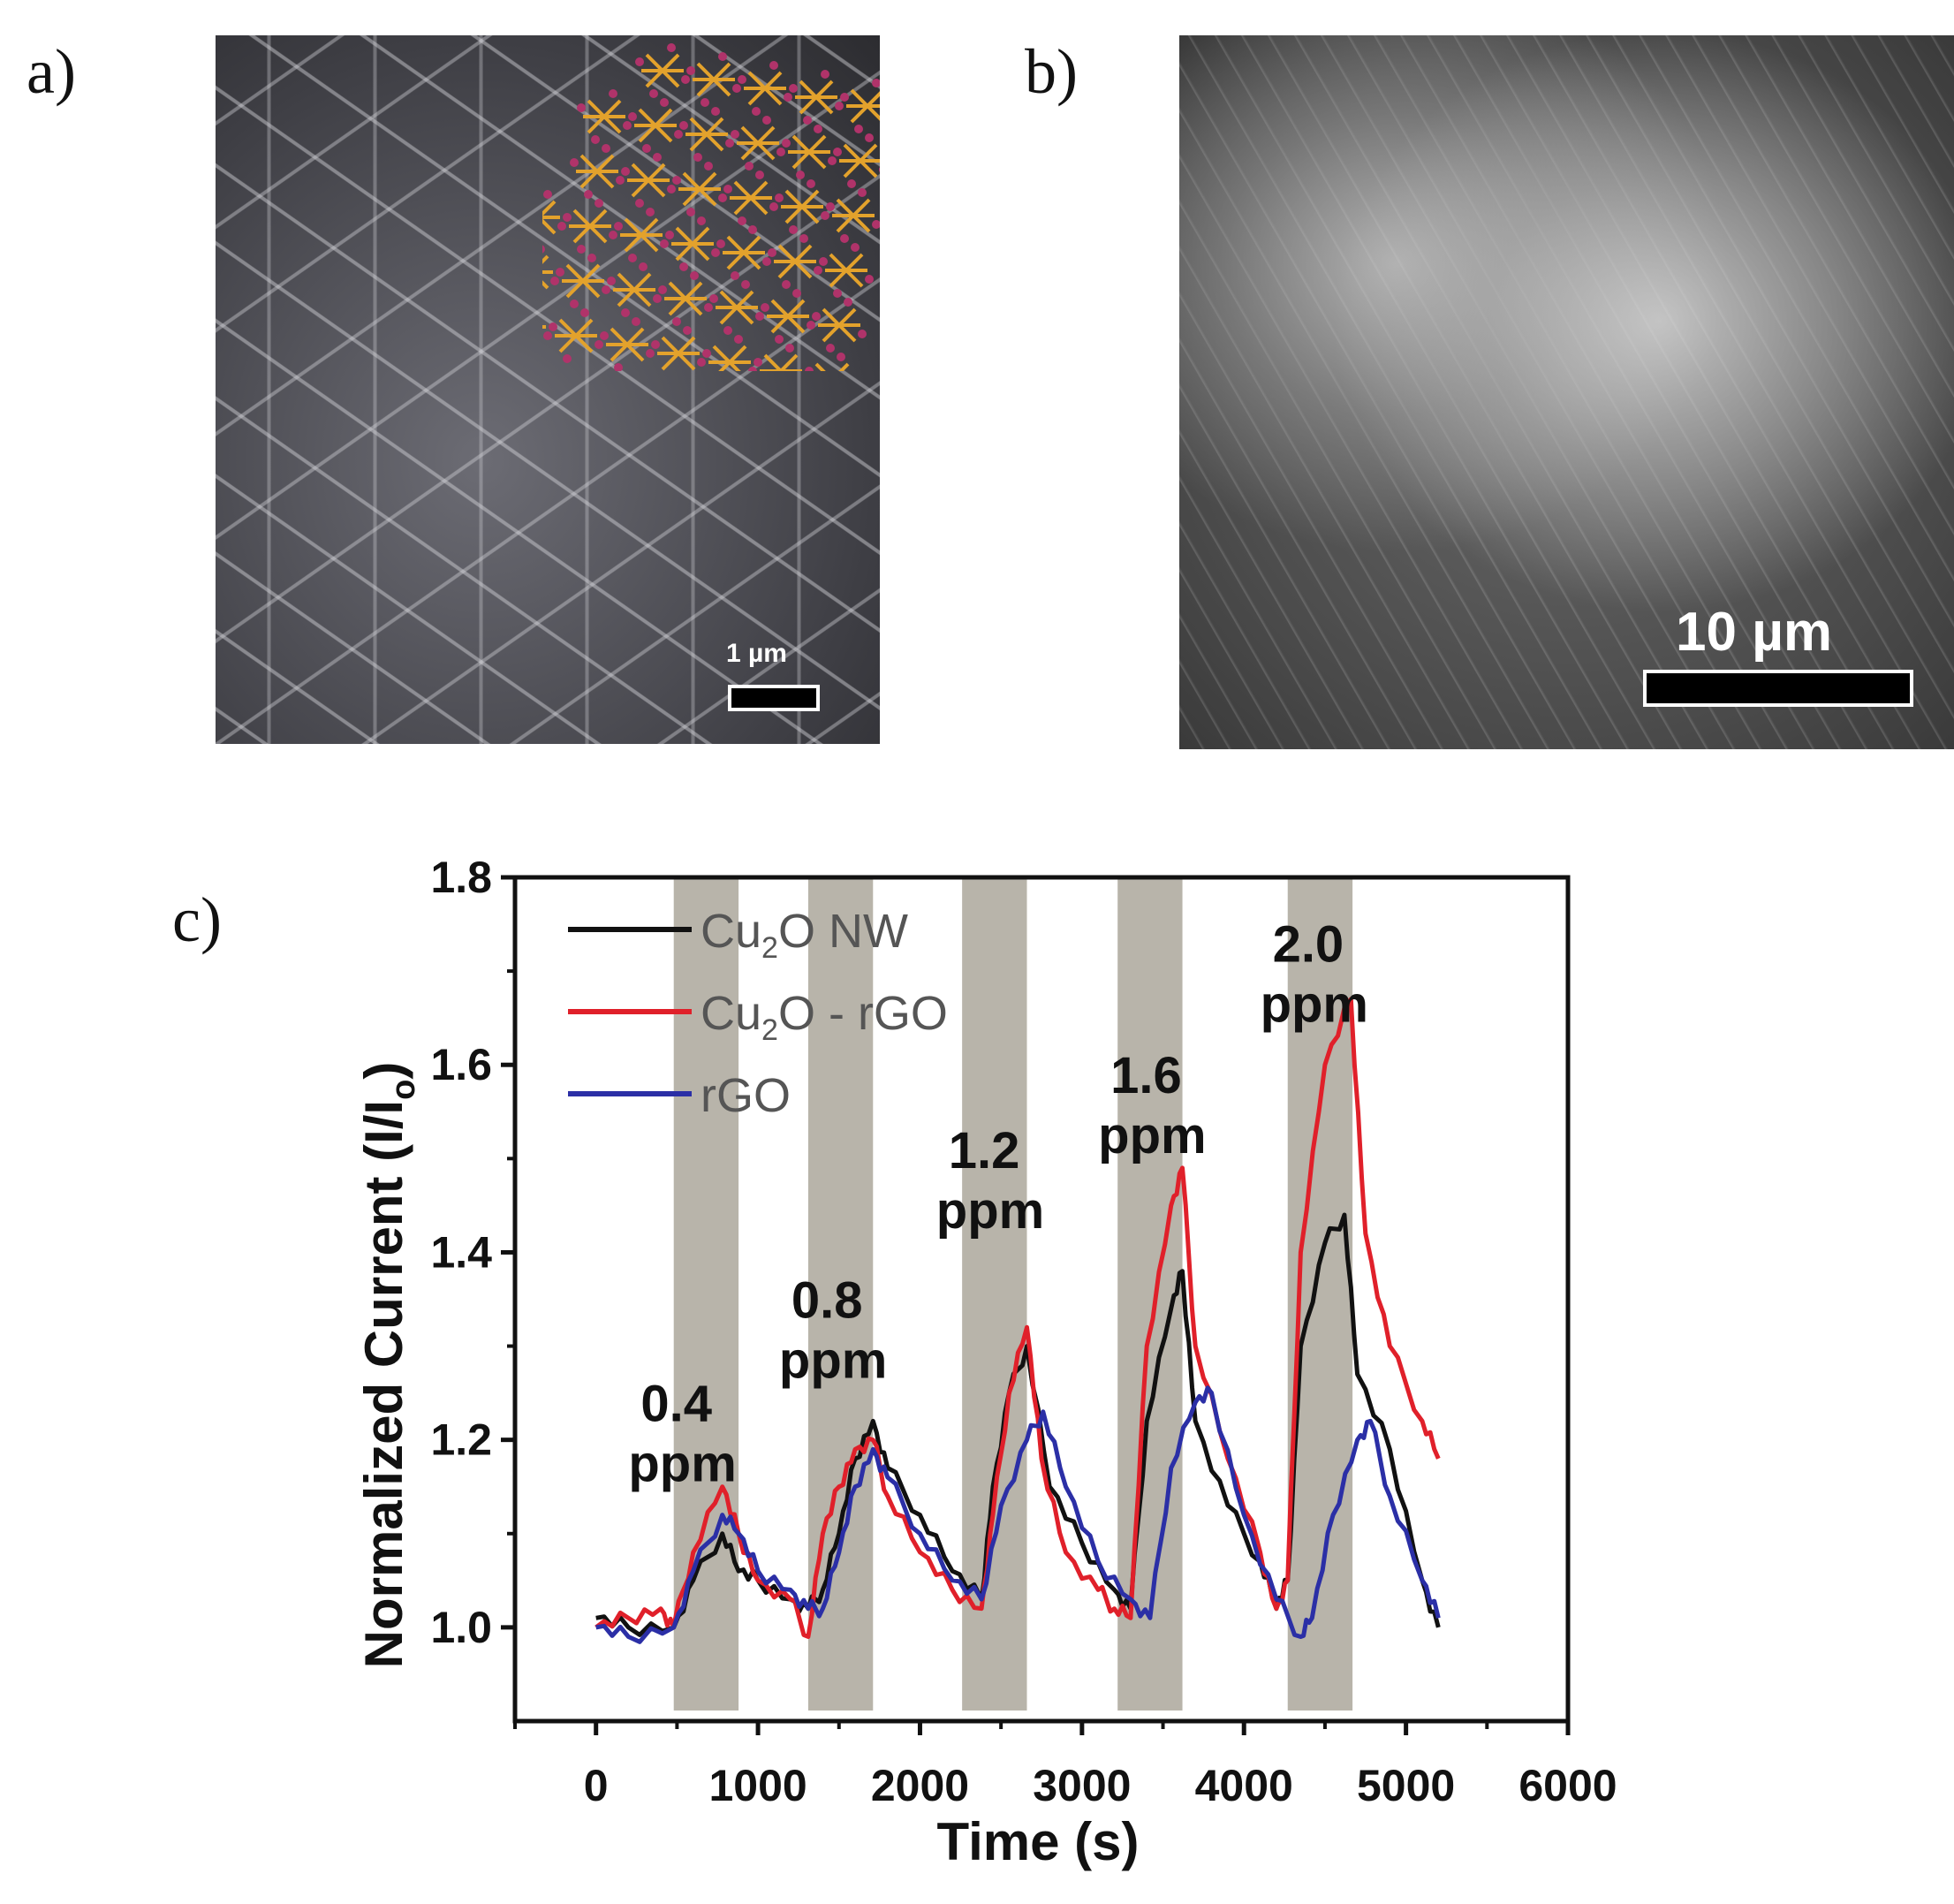  Describe the element at coordinates (461, 877) in the screenshot. I see `y-tick-label: 1.8` at that location.